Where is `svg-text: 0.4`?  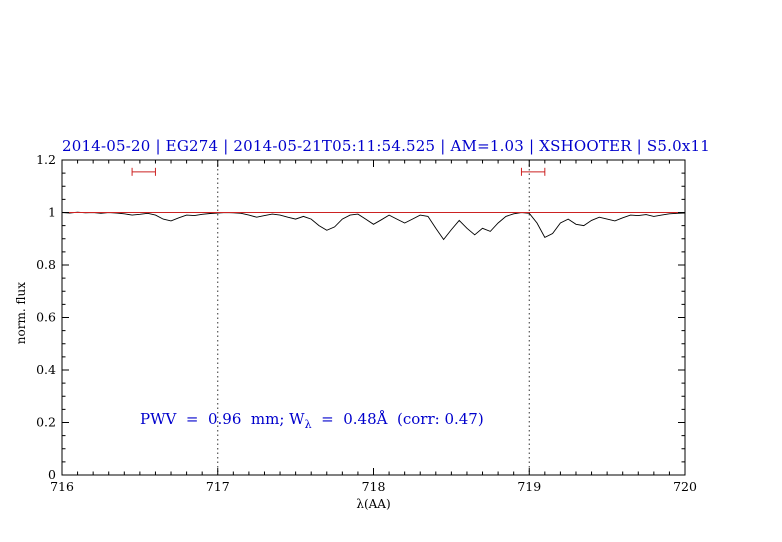
svg-text: 0.4 is located at coordinates (46, 369).